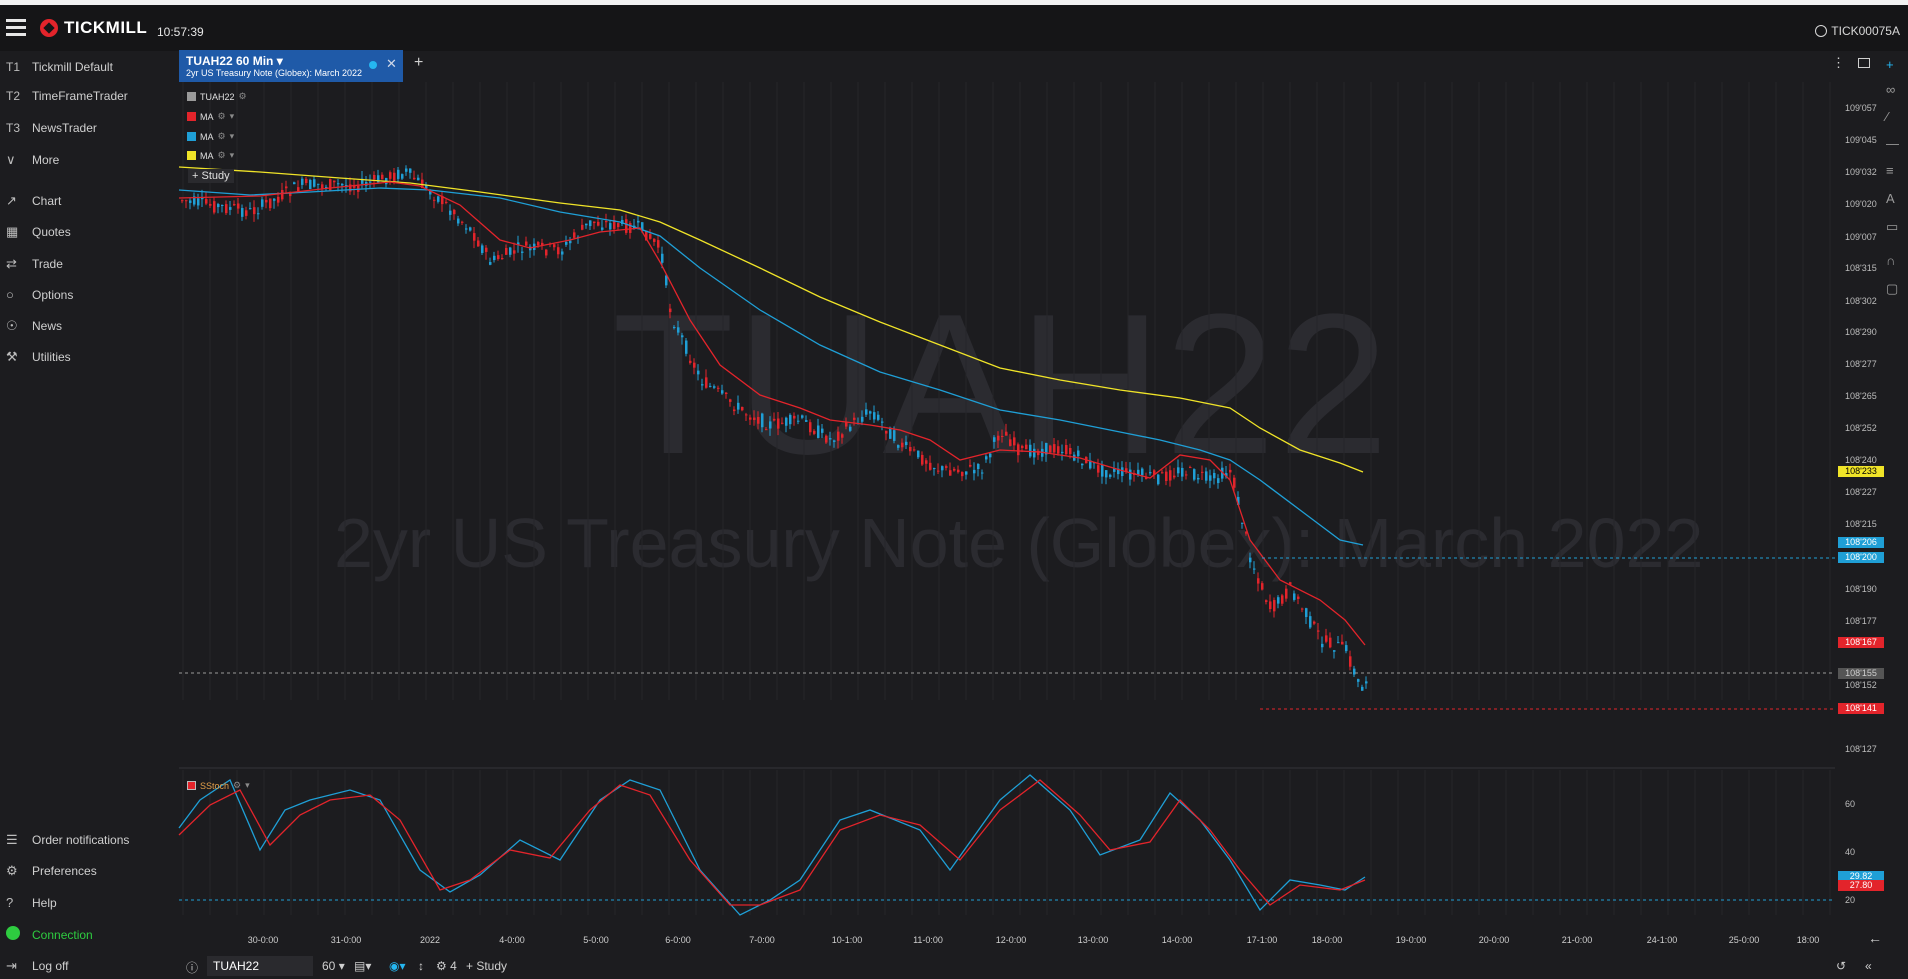  What do you see at coordinates (1861, 685) in the screenshot?
I see `price-tick-label: 108'152` at bounding box center [1861, 685].